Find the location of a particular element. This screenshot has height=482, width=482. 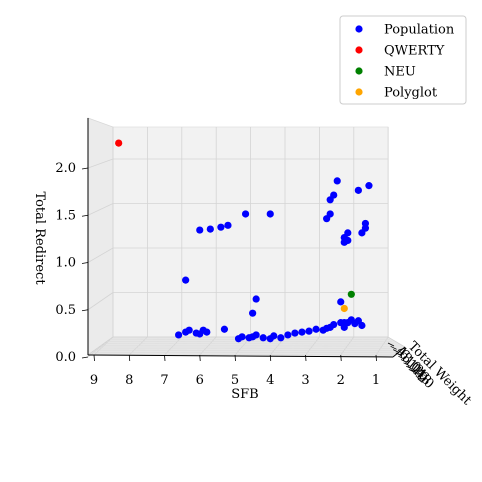

x-tick-labels: 9 8 7 6 5 4 3 2 1 is located at coordinates (235, 371).